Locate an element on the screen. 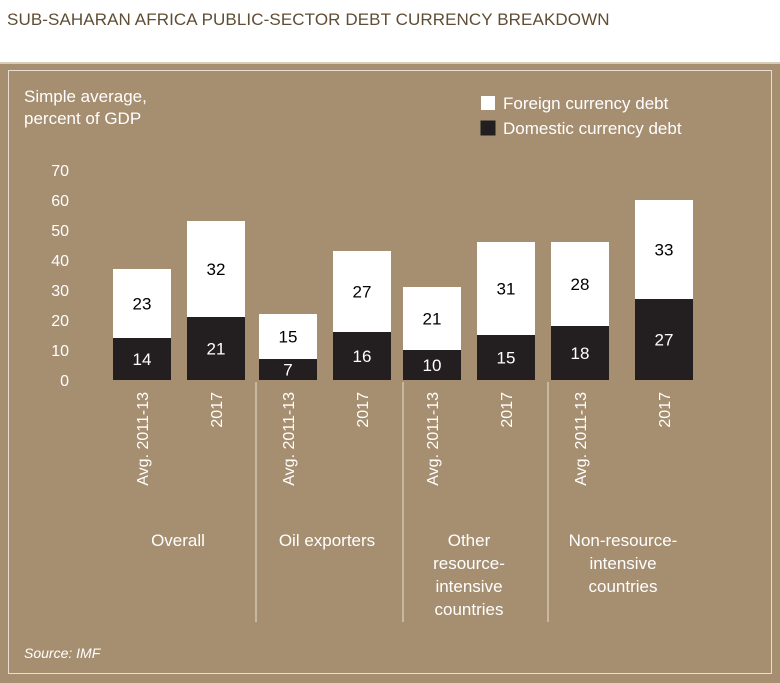  data-label-foreign: 32 is located at coordinates (216, 269).